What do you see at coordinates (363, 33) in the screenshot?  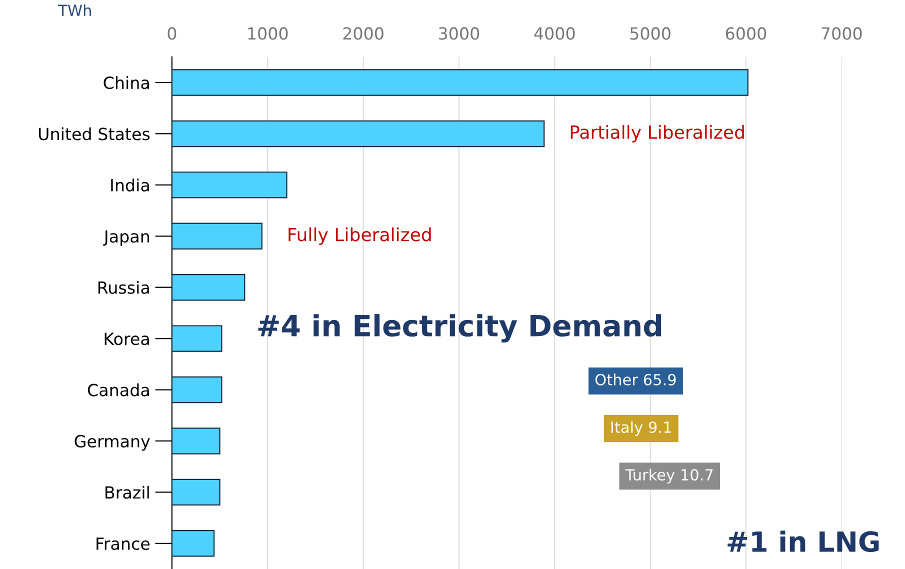 I see `x-tick-label: 2000` at bounding box center [363, 33].